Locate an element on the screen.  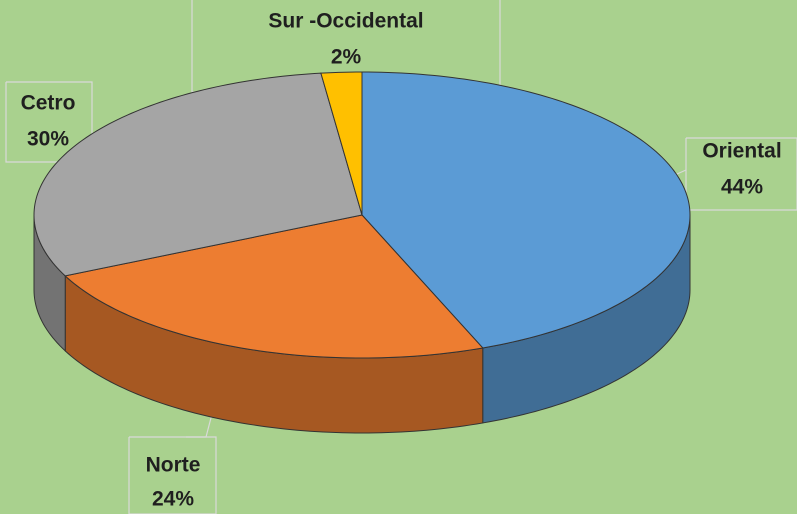
data-label-value: 44% is located at coordinates (742, 187).